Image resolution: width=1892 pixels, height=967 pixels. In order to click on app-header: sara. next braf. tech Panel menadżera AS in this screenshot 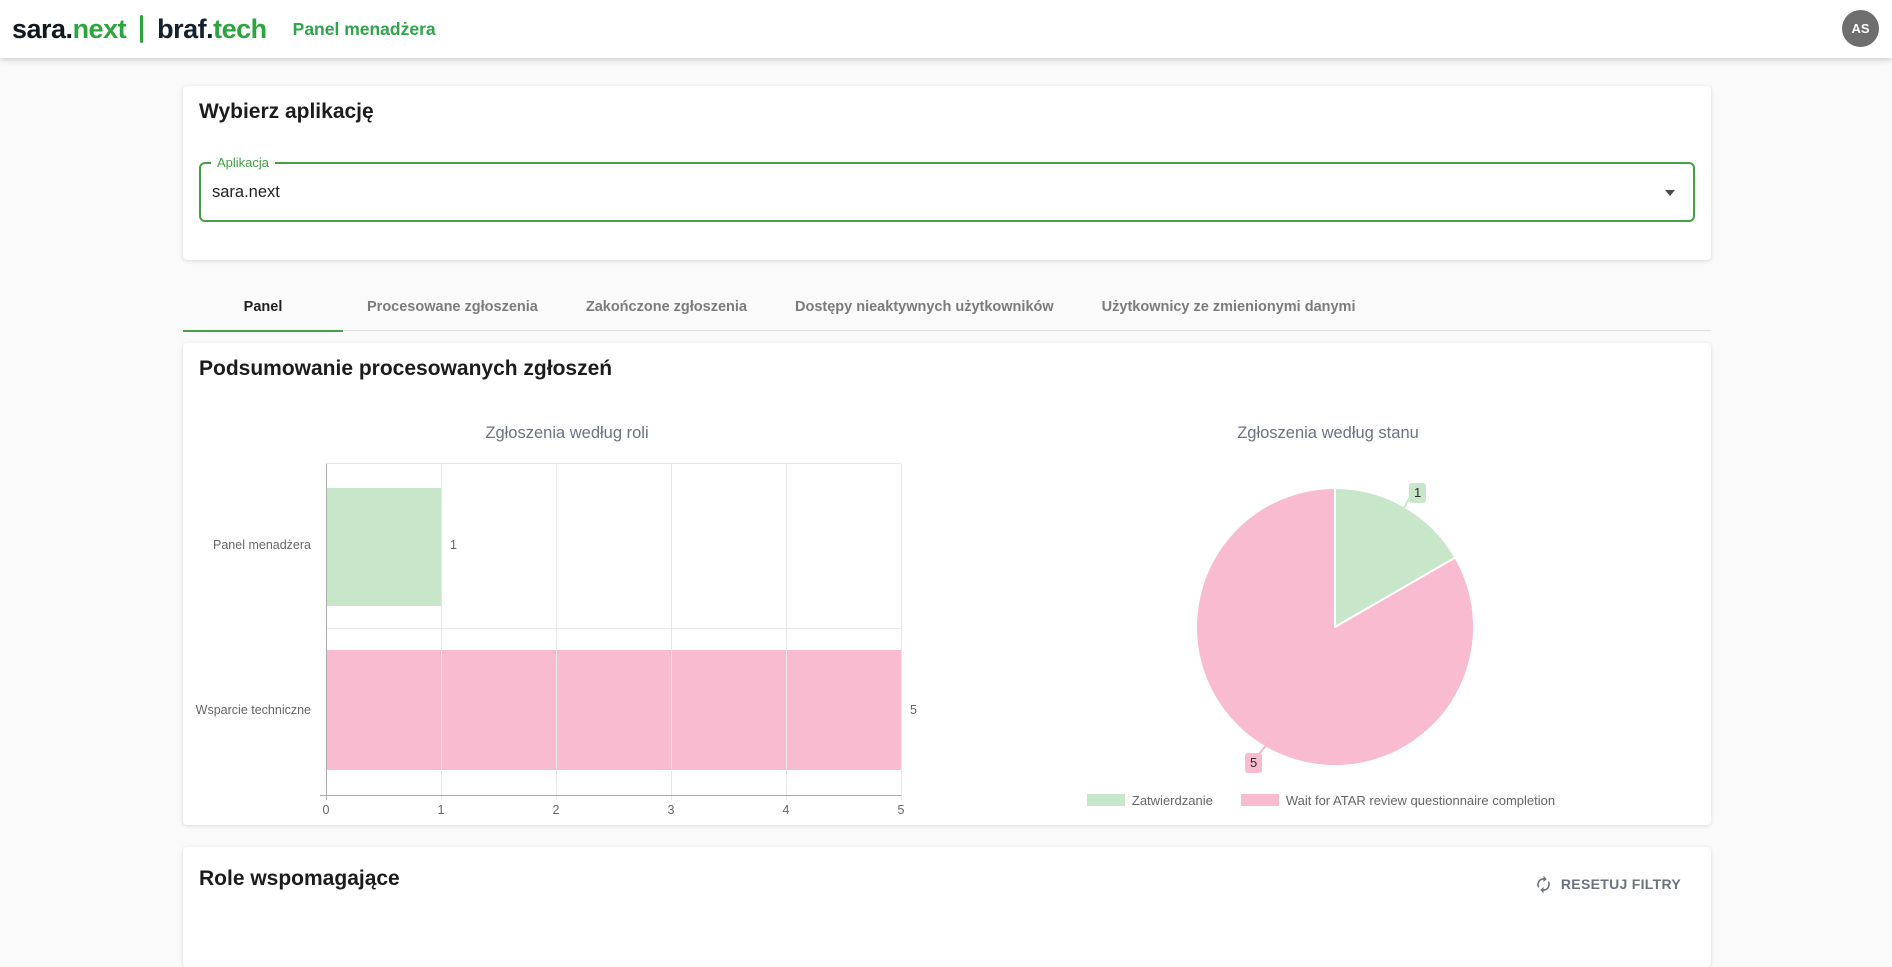, I will do `click(946, 29)`.